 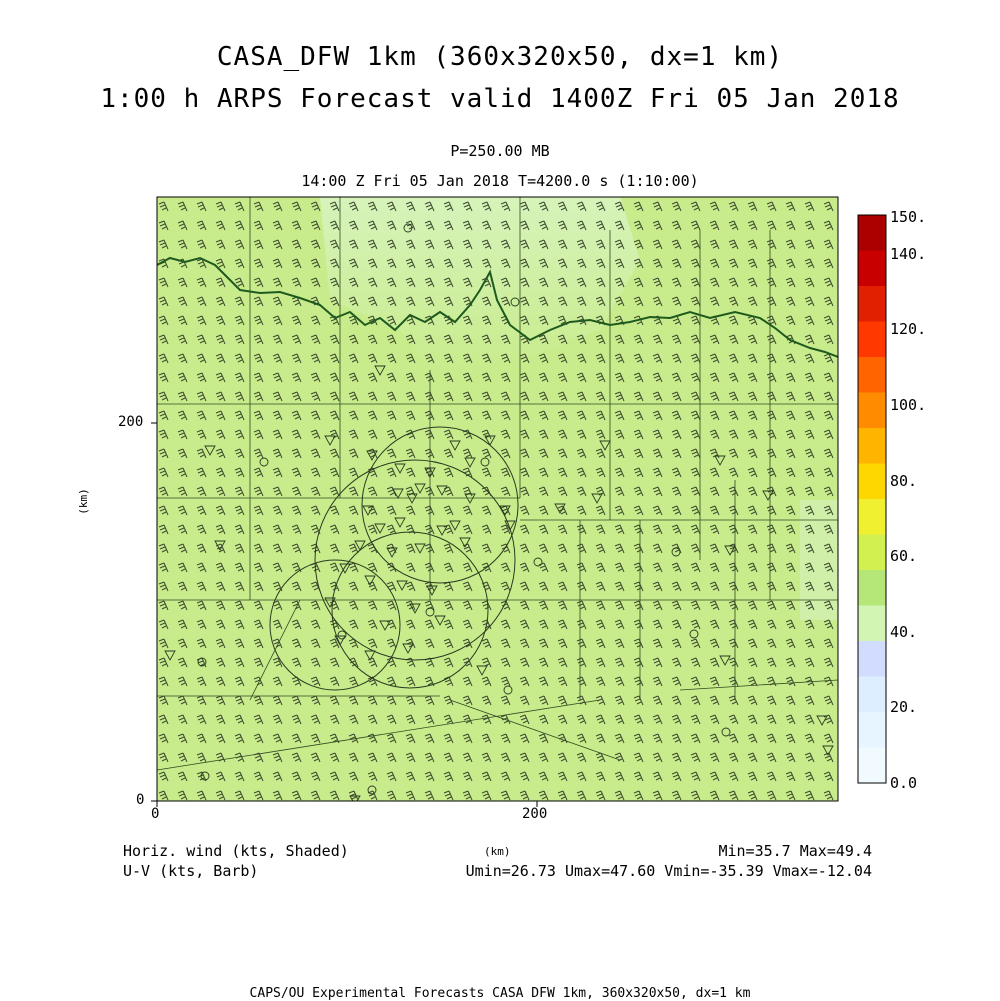 What do you see at coordinates (236, 851) in the screenshot?
I see `legend-shaded-field: Horiz. wind (kts, Shaded)` at bounding box center [236, 851].